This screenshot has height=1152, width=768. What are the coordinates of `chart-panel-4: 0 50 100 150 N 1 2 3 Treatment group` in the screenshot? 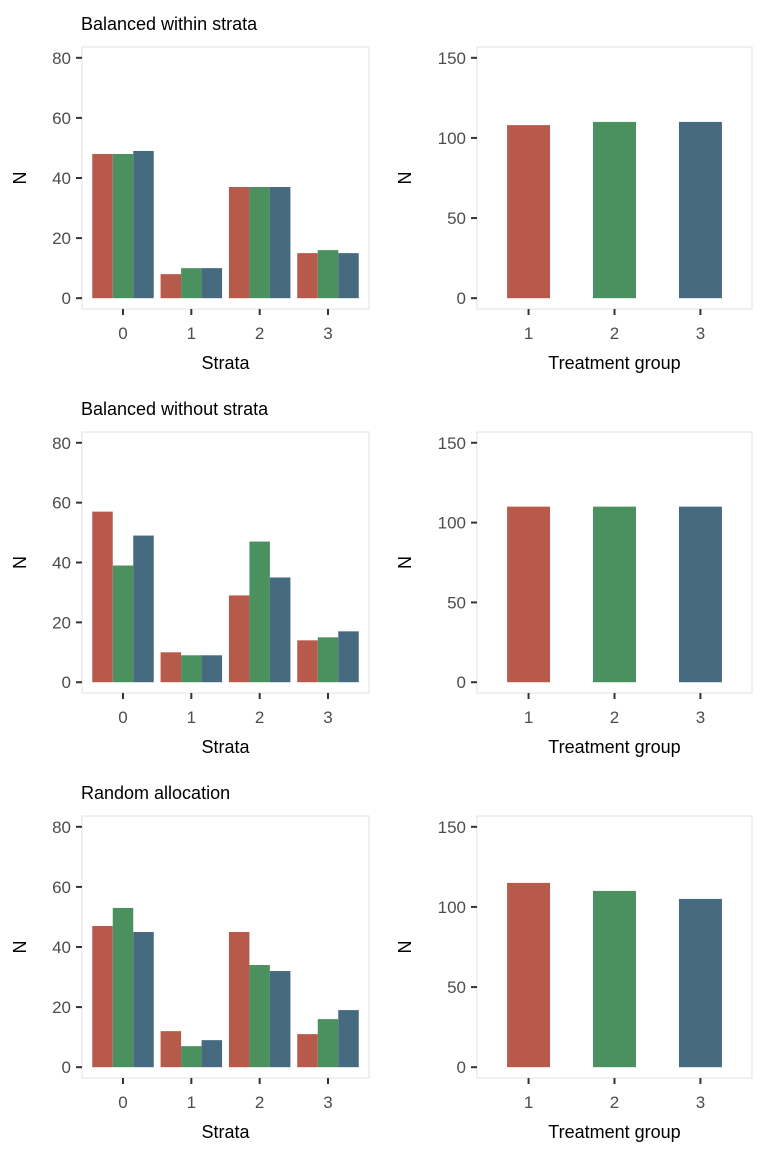 It's located at (574, 594).